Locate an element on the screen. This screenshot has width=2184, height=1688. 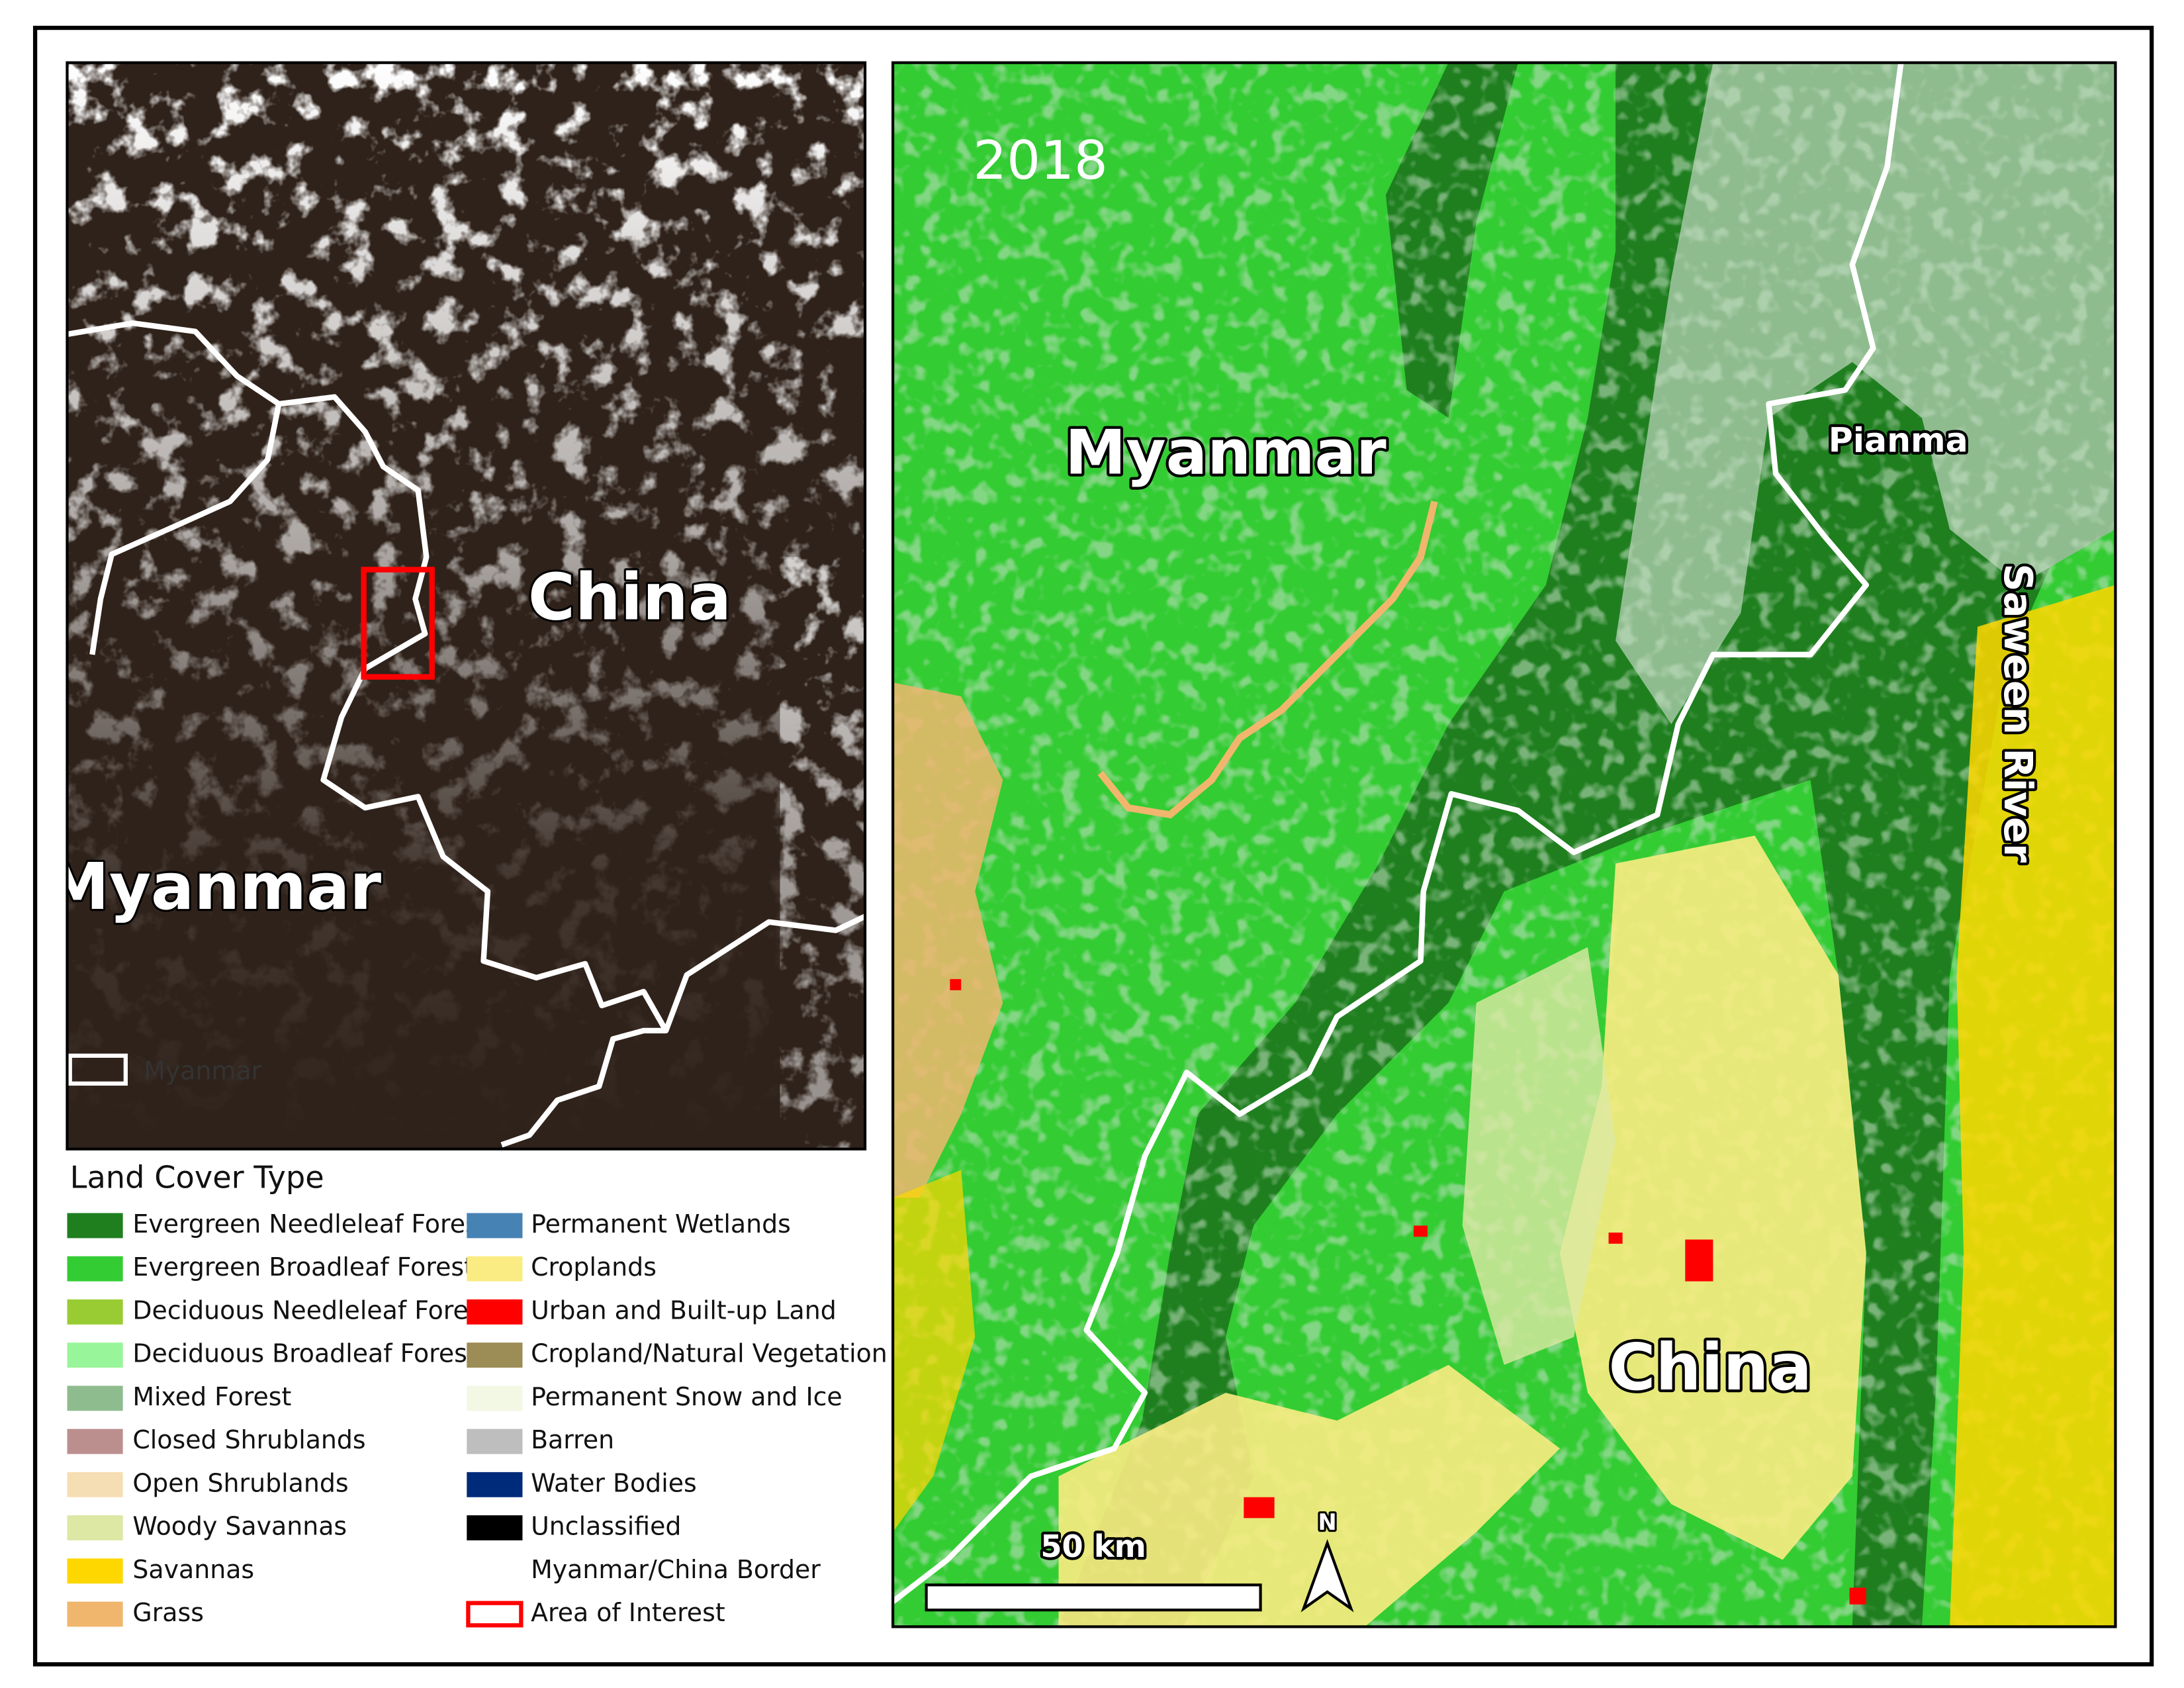
legend-label: Barren is located at coordinates (572, 1439).